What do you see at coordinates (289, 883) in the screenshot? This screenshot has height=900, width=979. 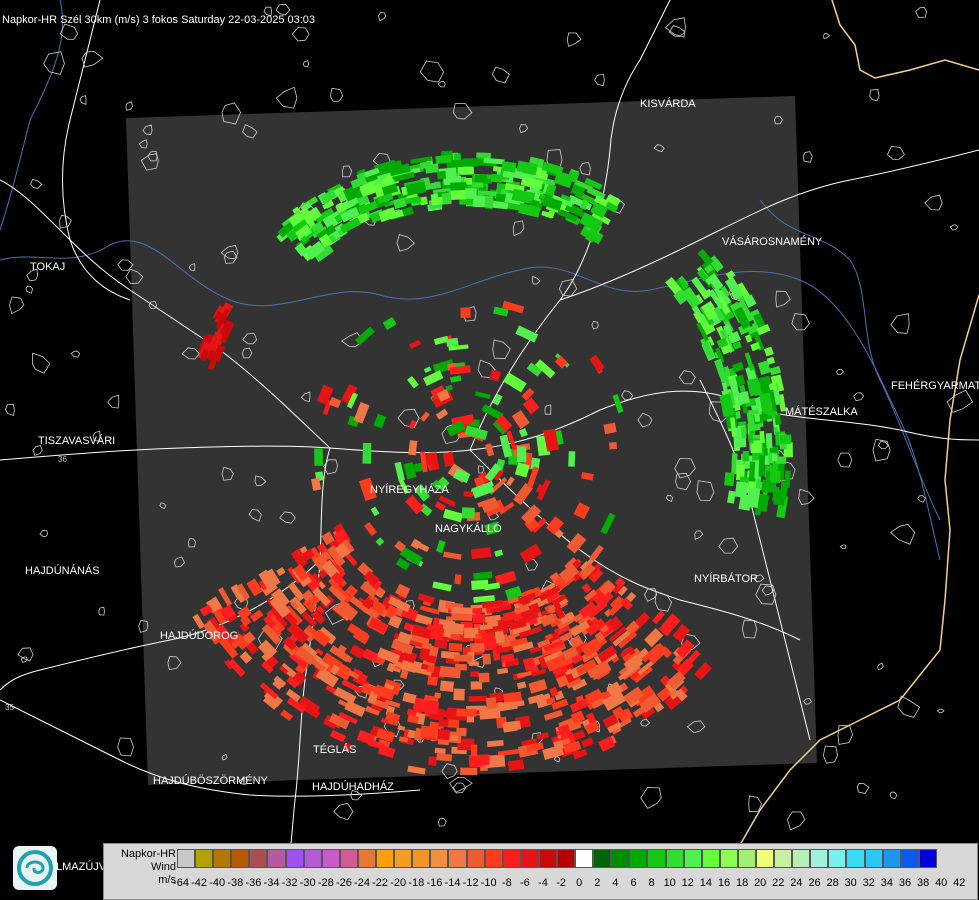 I see `legend-tick-label: -32` at bounding box center [289, 883].